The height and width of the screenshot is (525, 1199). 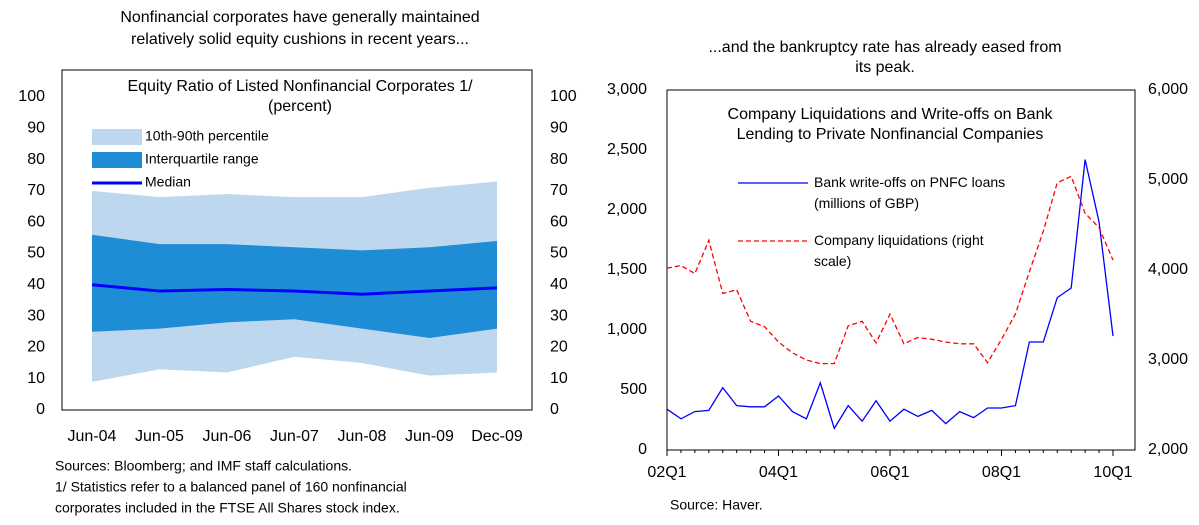 What do you see at coordinates (92, 436) in the screenshot?
I see `x-tick-label: Jun-04` at bounding box center [92, 436].